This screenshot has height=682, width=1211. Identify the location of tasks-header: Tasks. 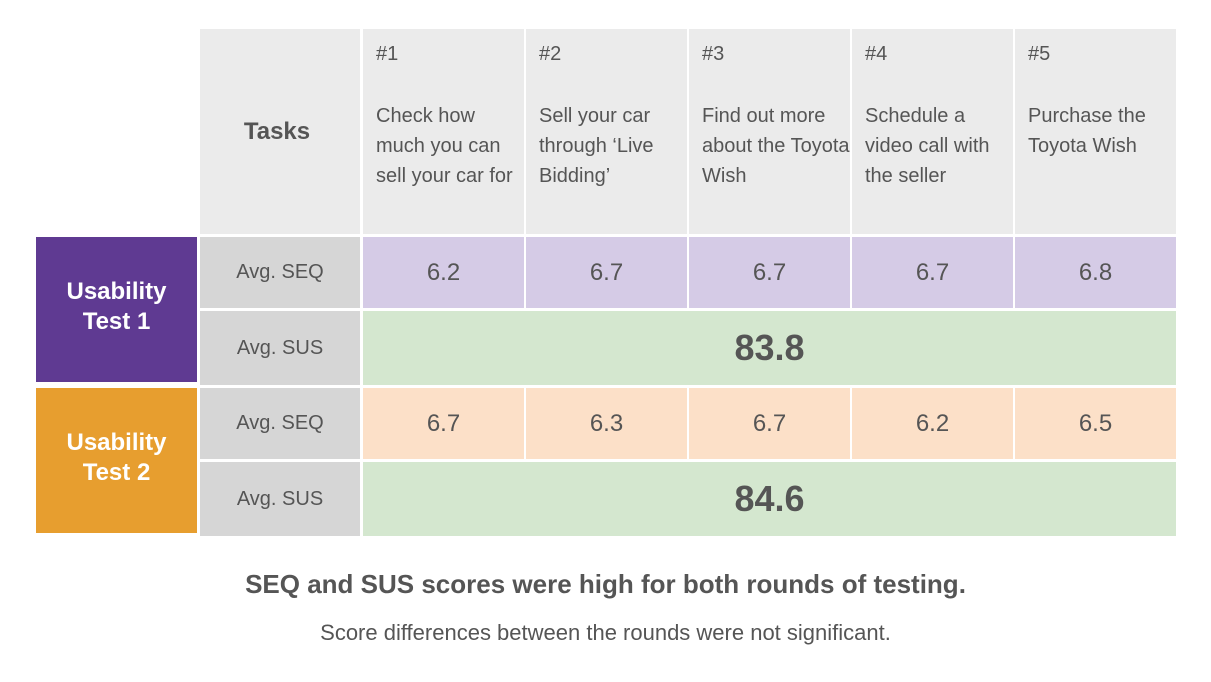
(280, 131).